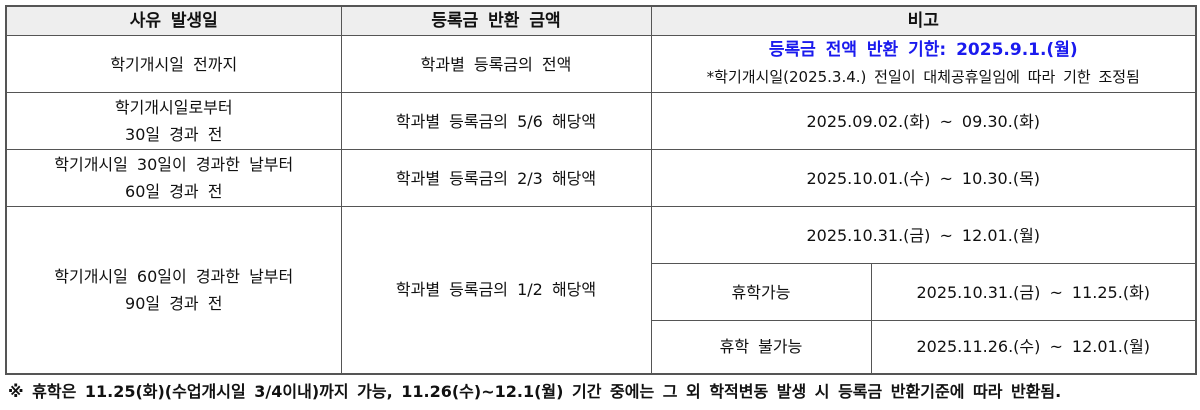 The width and height of the screenshot is (1200, 410). I want to click on amount-cell: 학과별 등록금의 5/6 해당액, so click(496, 121).